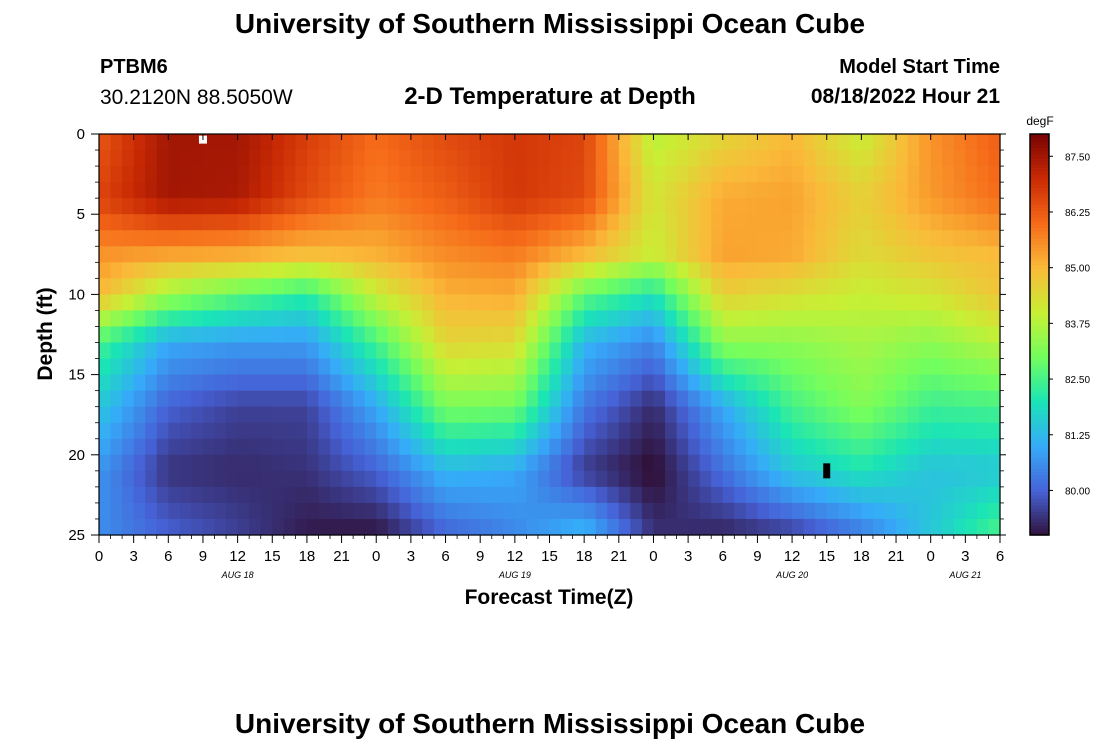 This screenshot has height=750, width=1100. Describe the element at coordinates (1077, 380) in the screenshot. I see `colorbar-tick-label: 82.50` at that location.